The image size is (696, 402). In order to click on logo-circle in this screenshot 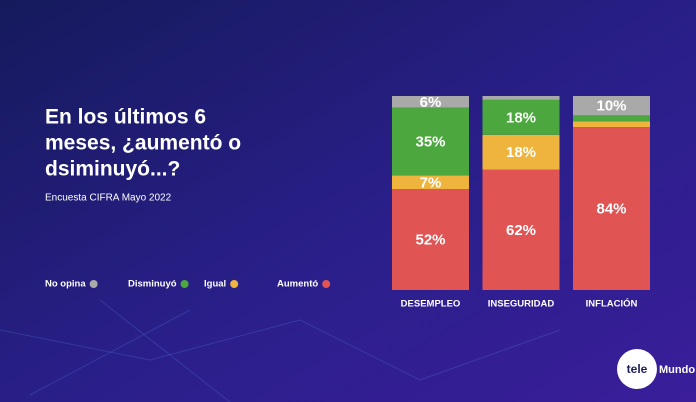, I will do `click(637, 369)`.